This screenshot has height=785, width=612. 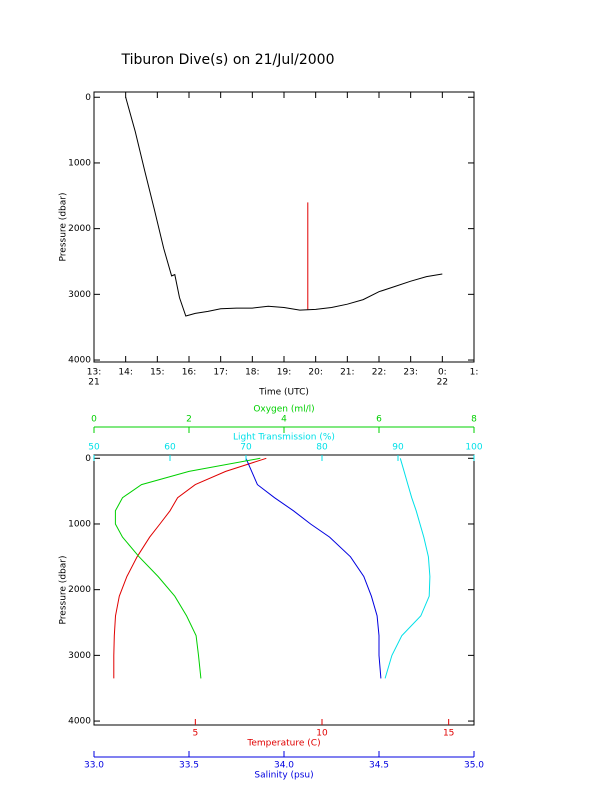 I want to click on x-axis-label: Light Transmission (%), so click(x=284, y=438).